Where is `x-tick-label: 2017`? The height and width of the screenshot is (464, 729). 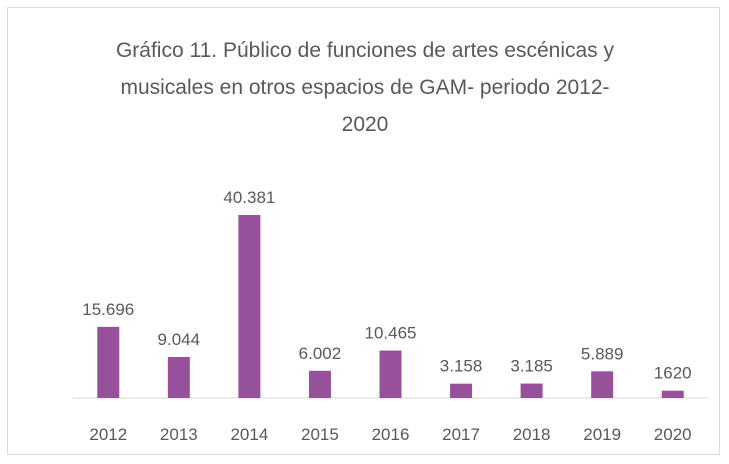 x-tick-label: 2017 is located at coordinates (461, 434).